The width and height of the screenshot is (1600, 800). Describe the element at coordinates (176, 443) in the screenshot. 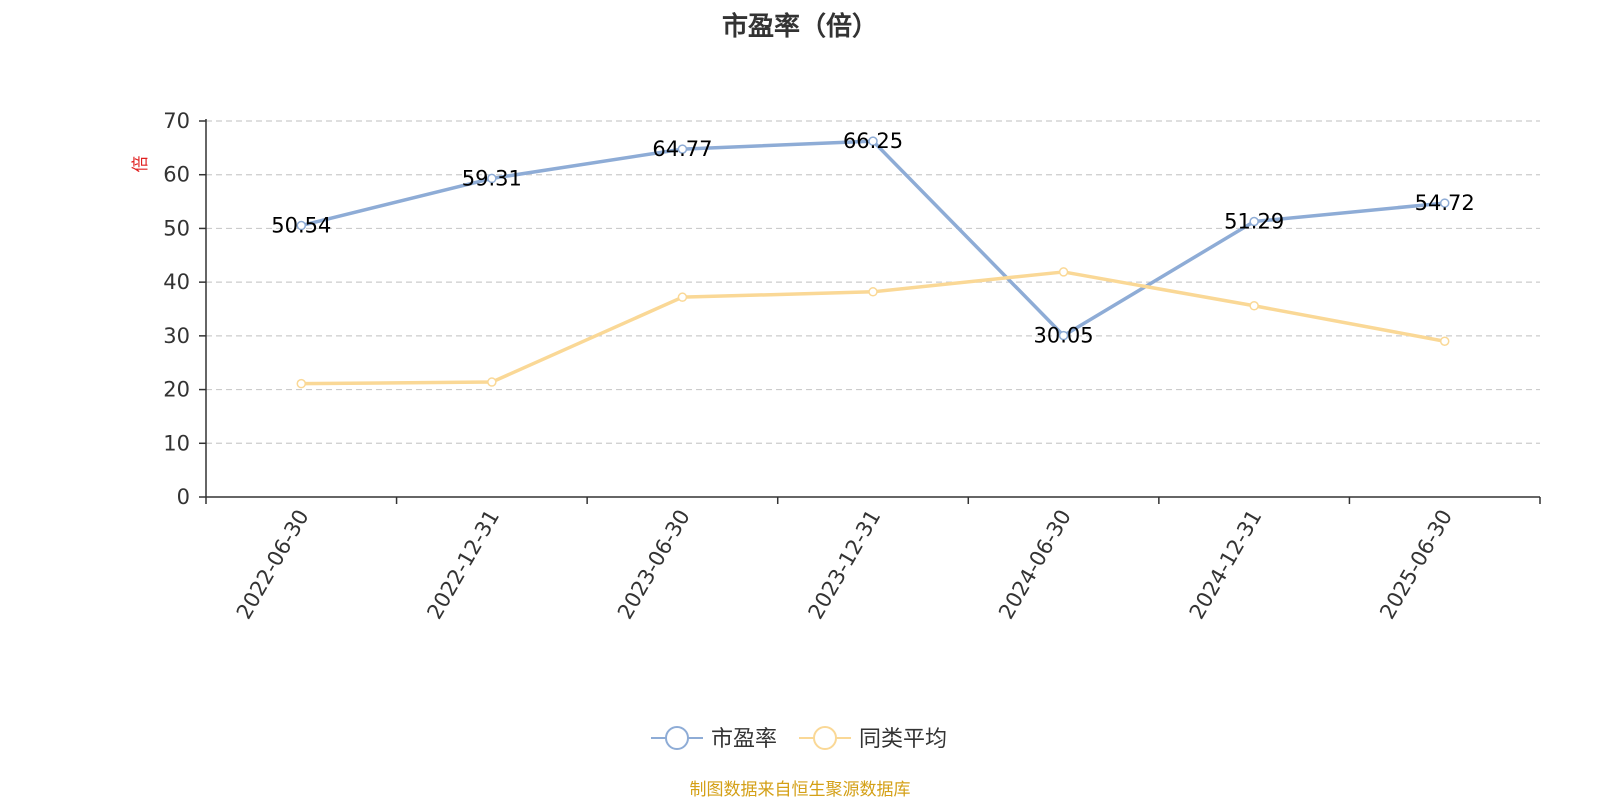

I see `y-tick-label: 10` at that location.